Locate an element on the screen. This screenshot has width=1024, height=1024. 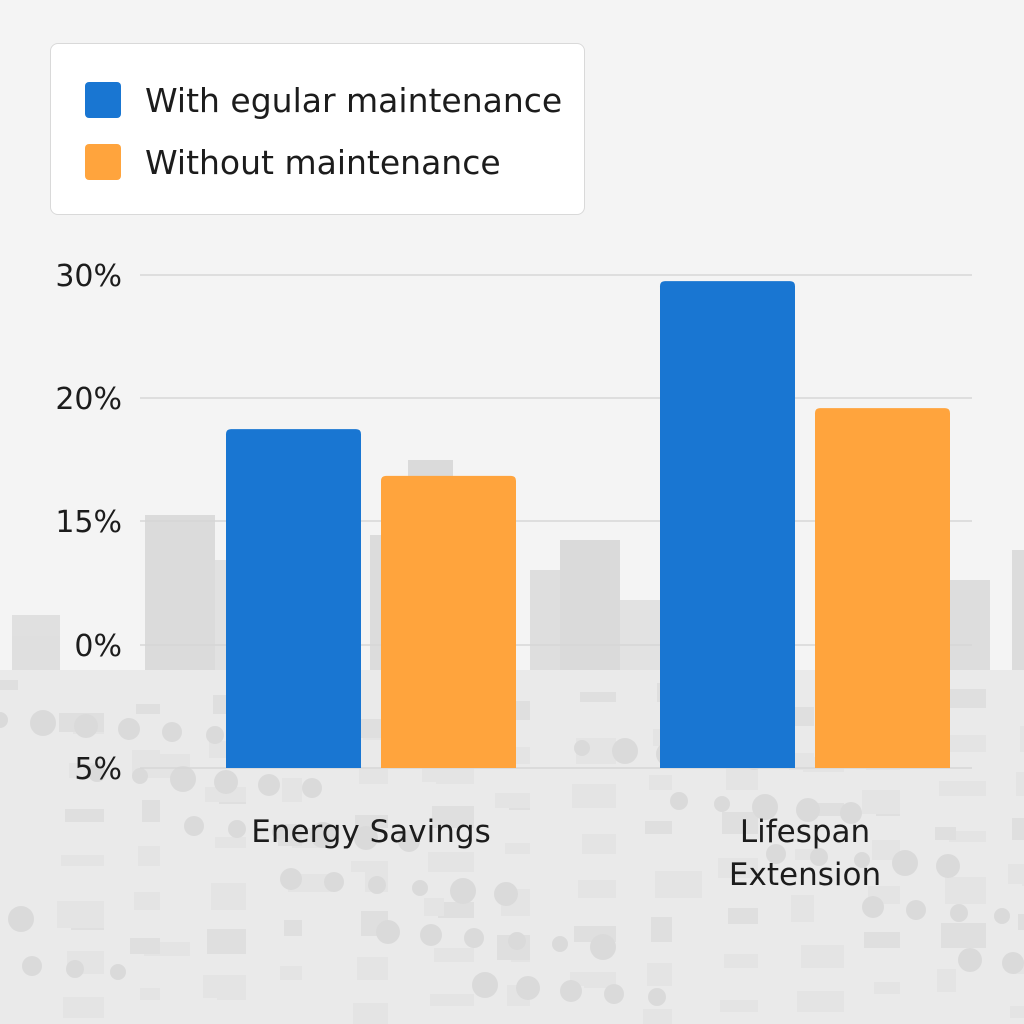
legend-label-without-maintenance: Without maintenance is located at coordinates (323, 162).